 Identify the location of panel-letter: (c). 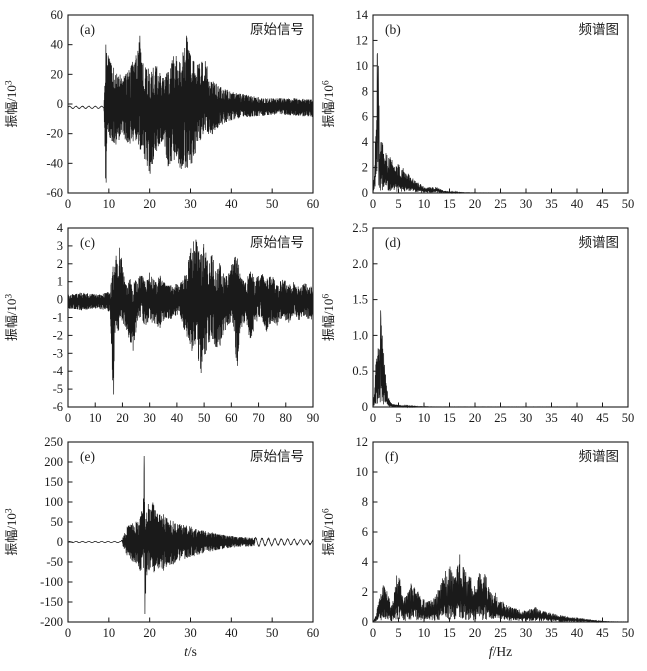
(87, 242).